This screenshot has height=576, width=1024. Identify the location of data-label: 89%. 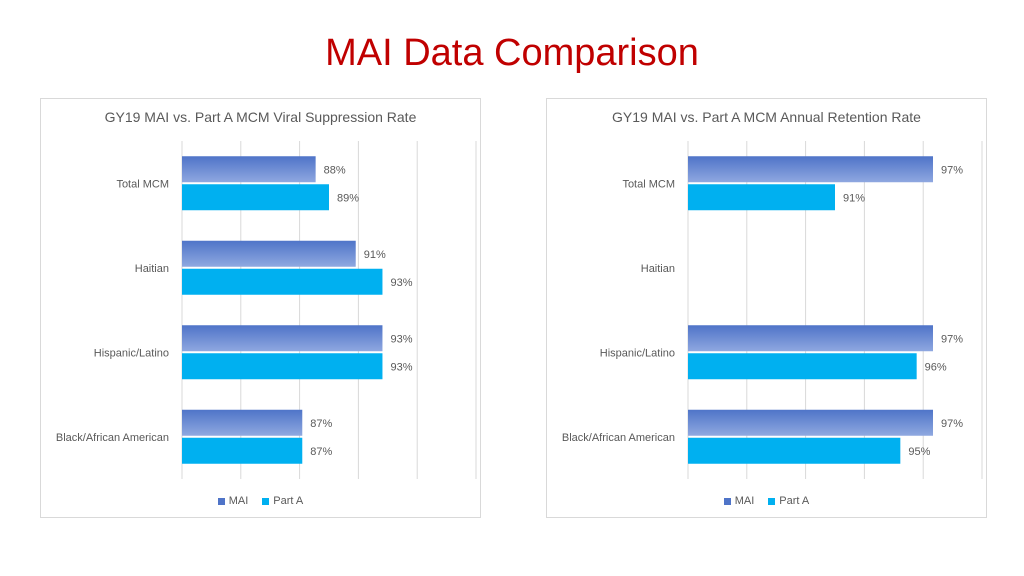
(348, 198).